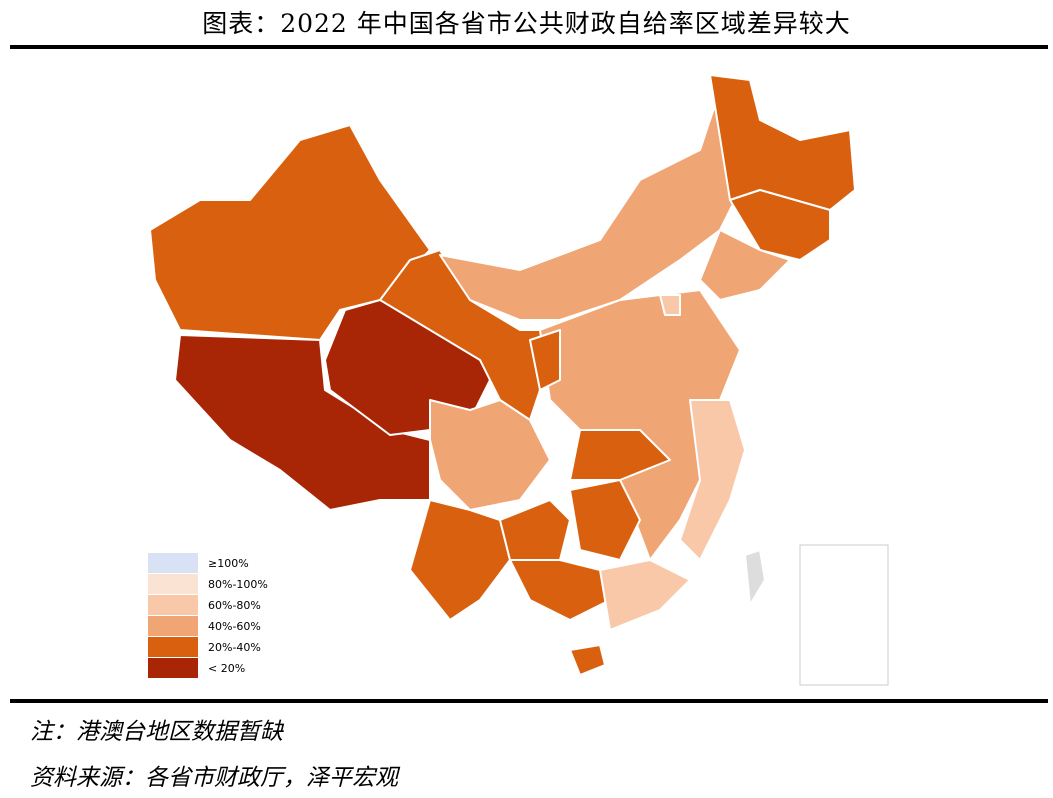 The height and width of the screenshot is (798, 1053). I want to click on south-sea-inset, so click(844, 615).